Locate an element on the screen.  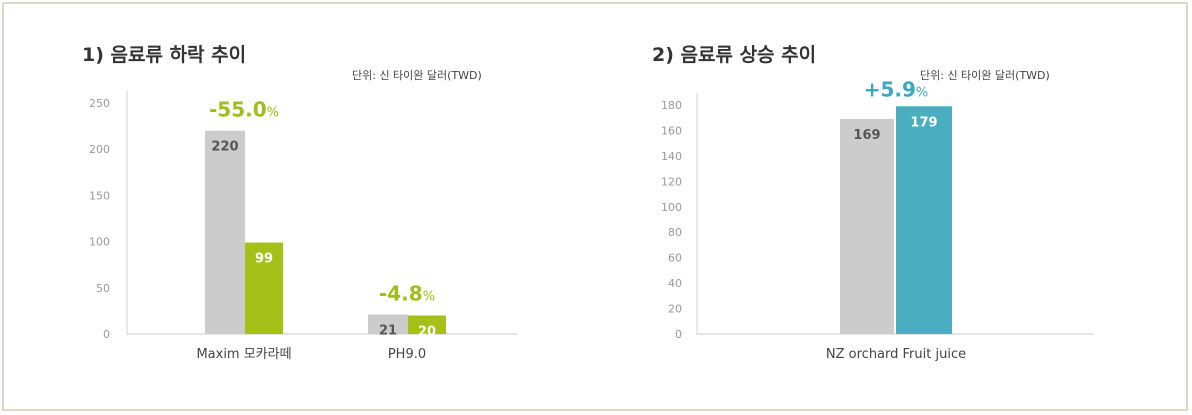
y-tick-label: 50 is located at coordinates (103, 288).